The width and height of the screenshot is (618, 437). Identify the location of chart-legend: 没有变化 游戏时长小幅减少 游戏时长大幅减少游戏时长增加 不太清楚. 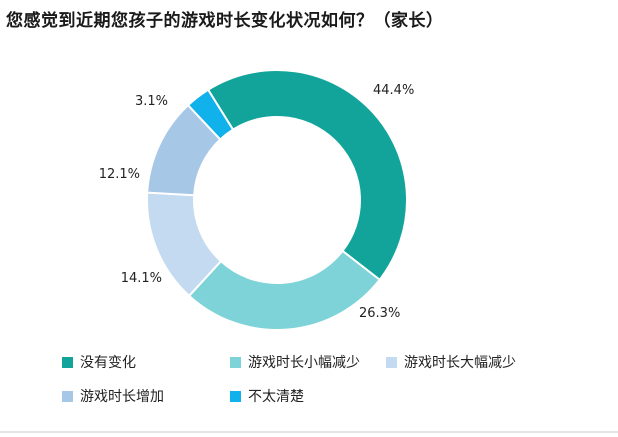
(302, 379).